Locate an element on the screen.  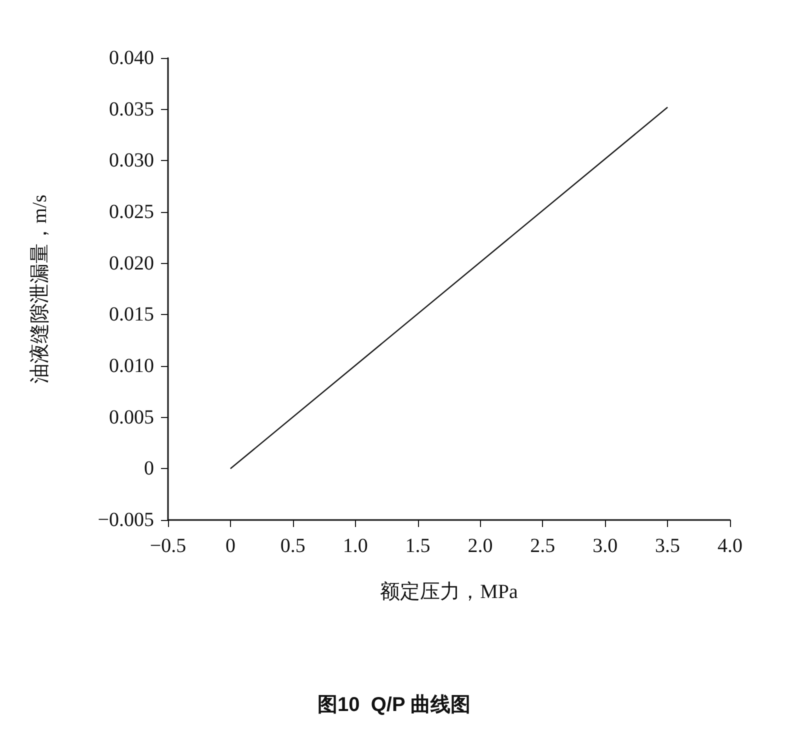
y-axis-title: 油液缝隙泄漏量，m/s is located at coordinates (40, 289).